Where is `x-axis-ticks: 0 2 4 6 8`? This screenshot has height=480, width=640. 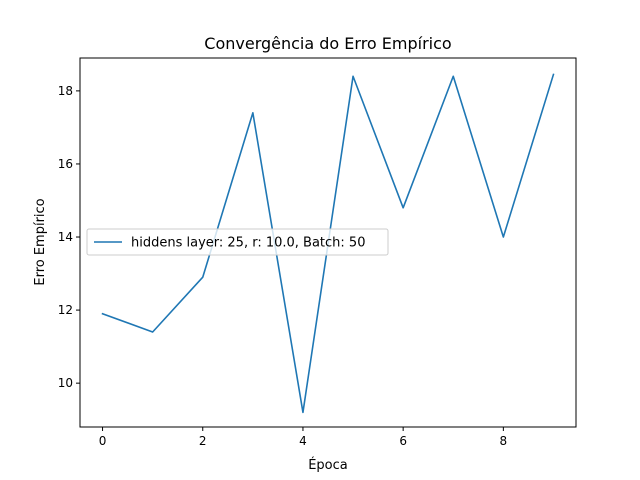 x-axis-ticks: 0 2 4 6 8 is located at coordinates (303, 437).